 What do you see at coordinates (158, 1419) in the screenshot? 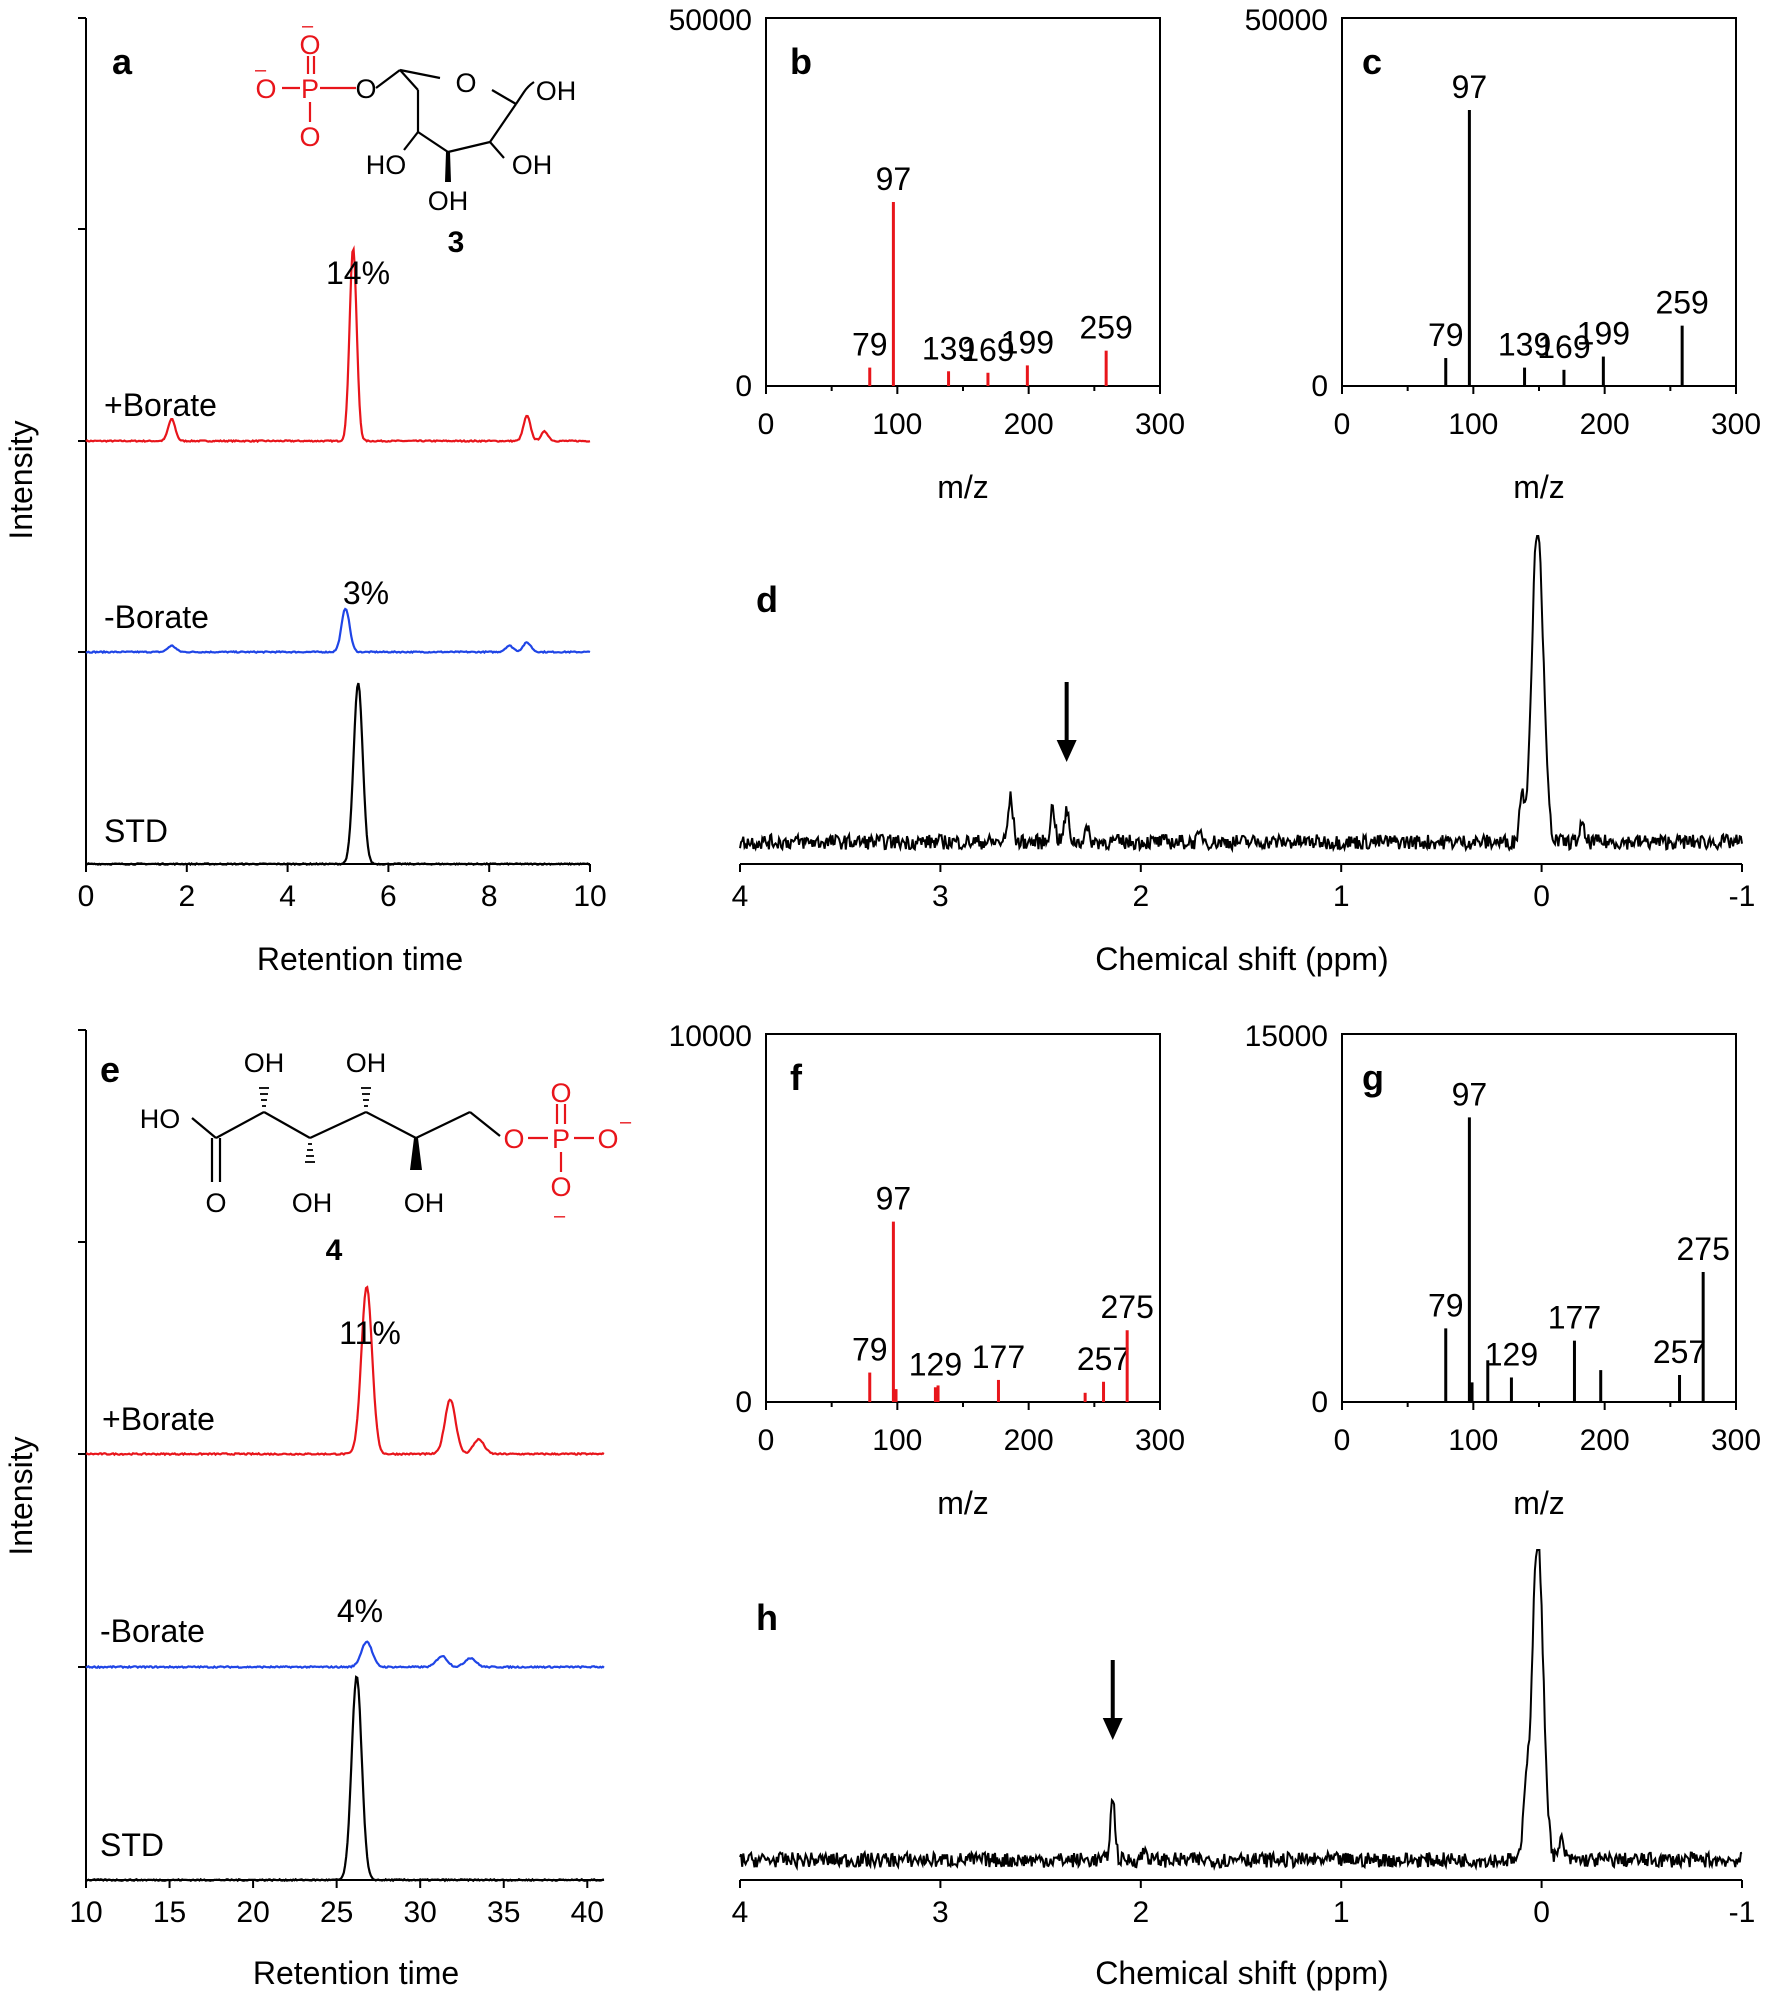
I see `panel-e-series-label-plus-borate: +Borate` at bounding box center [158, 1419].